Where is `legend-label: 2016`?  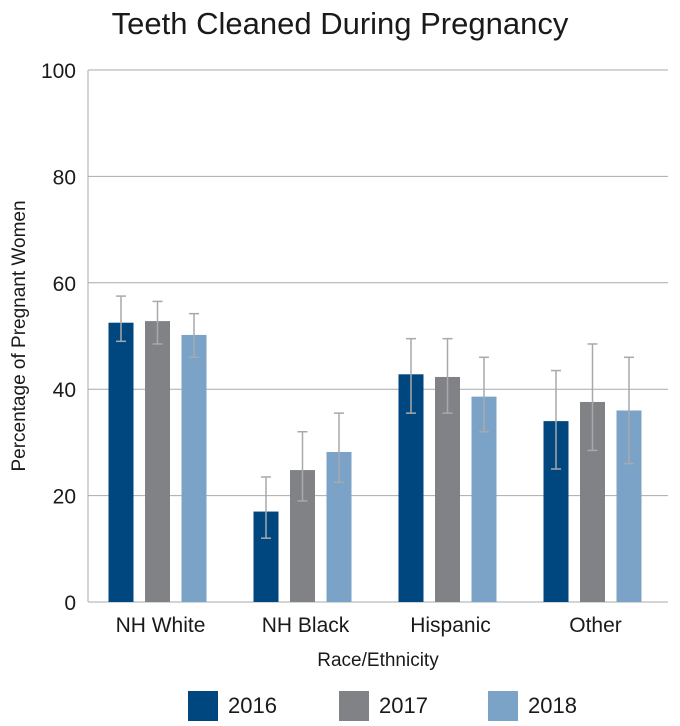 legend-label: 2016 is located at coordinates (252, 705).